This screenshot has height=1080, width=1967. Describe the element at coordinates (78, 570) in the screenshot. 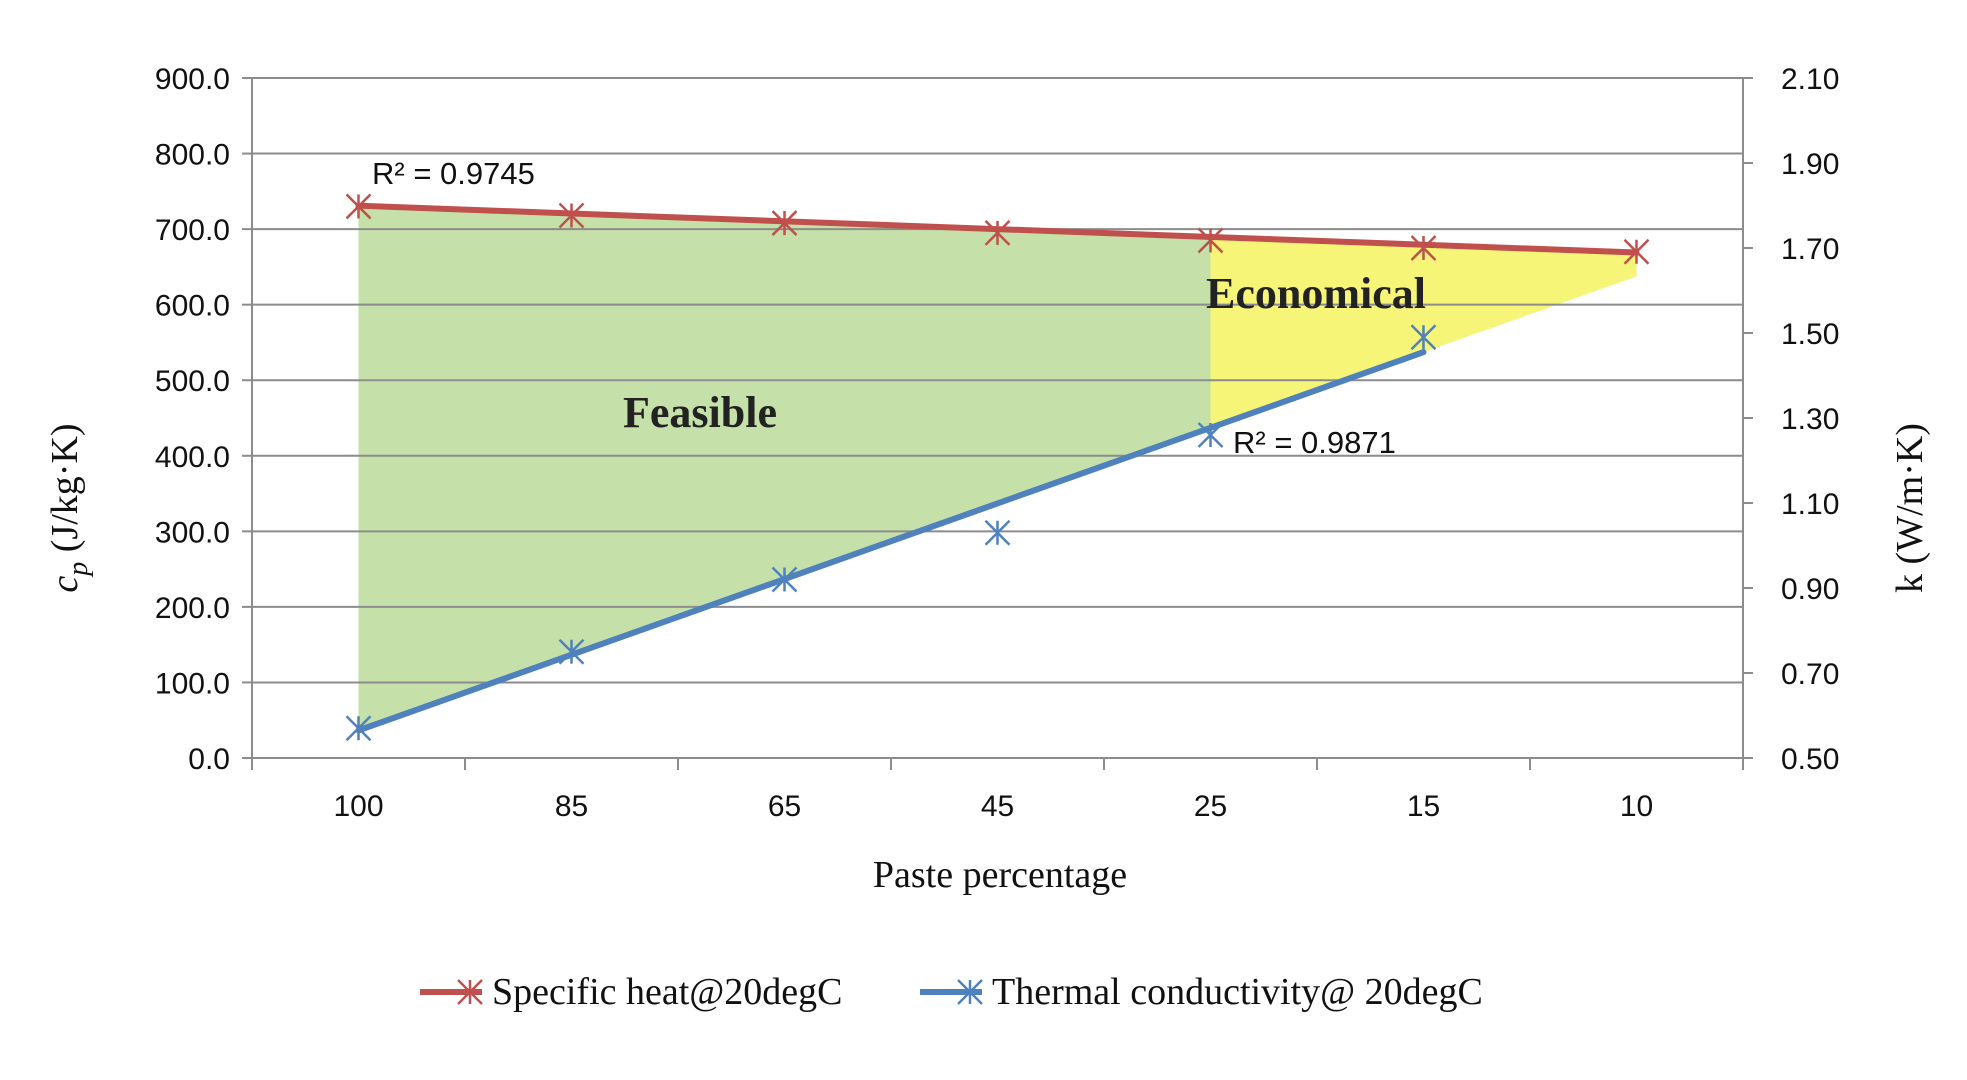

I see `left-axis-title-sub: p` at that location.